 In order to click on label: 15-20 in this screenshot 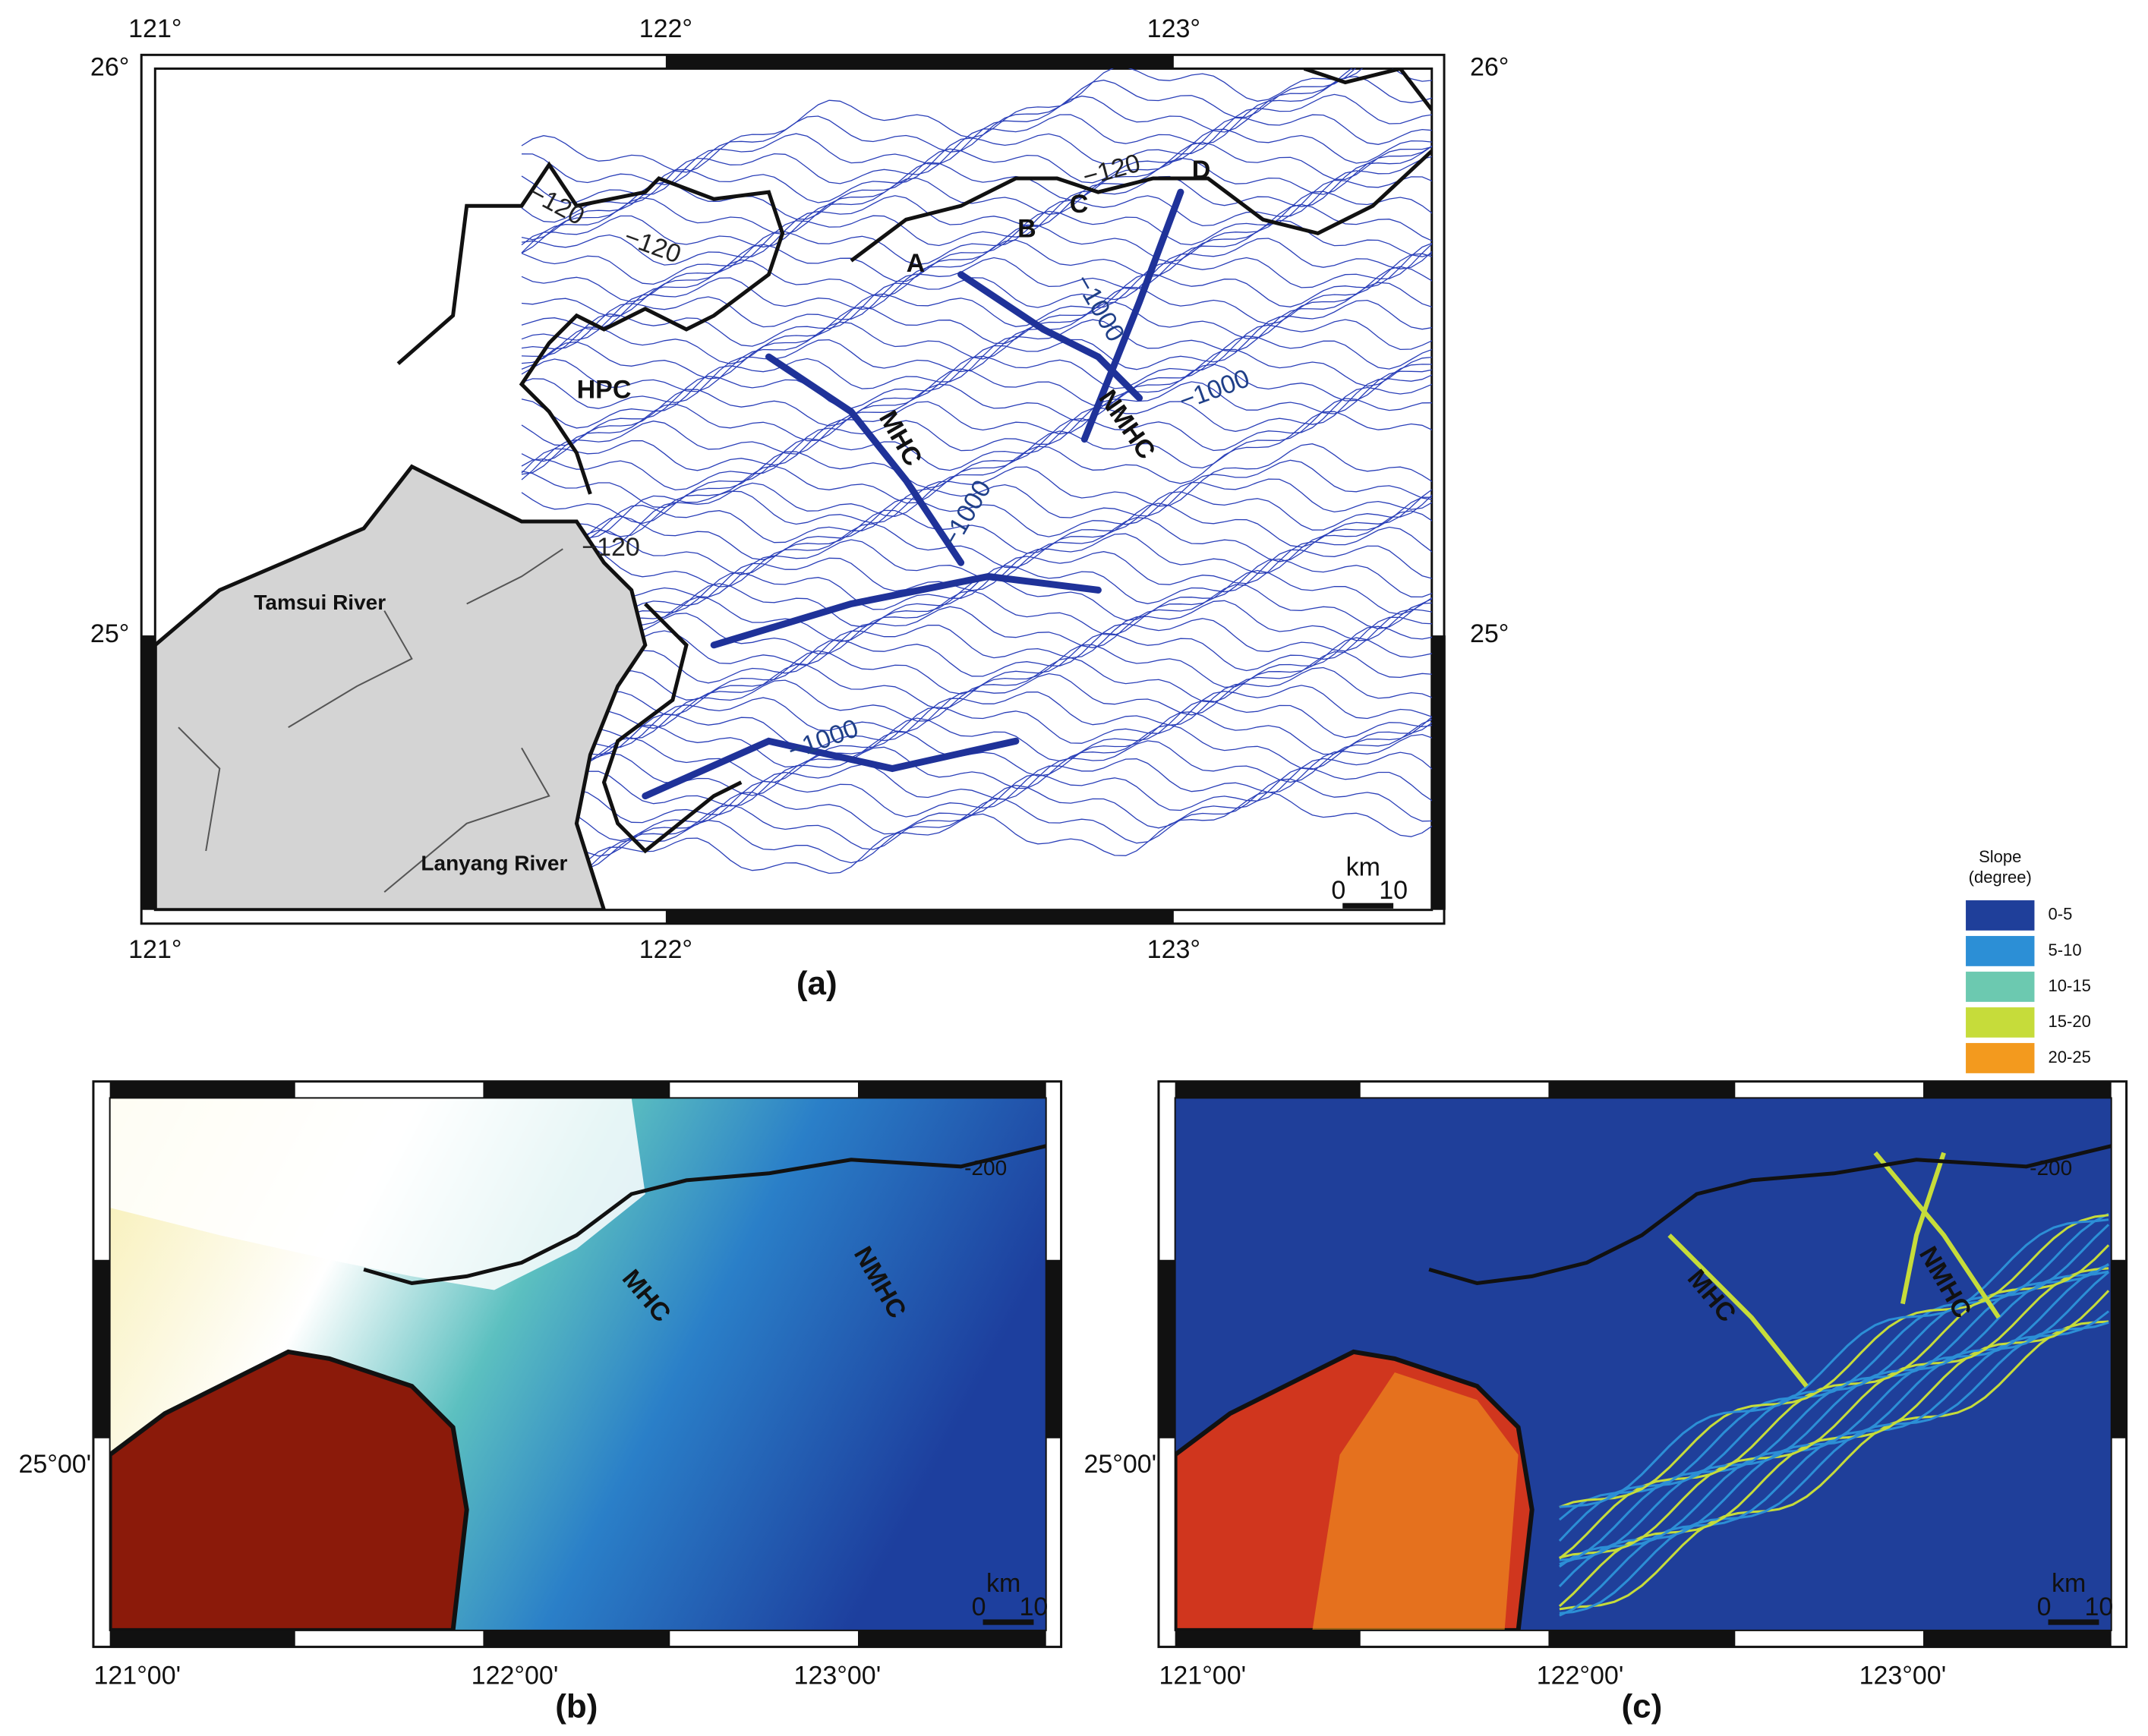, I will do `click(2070, 1022)`.